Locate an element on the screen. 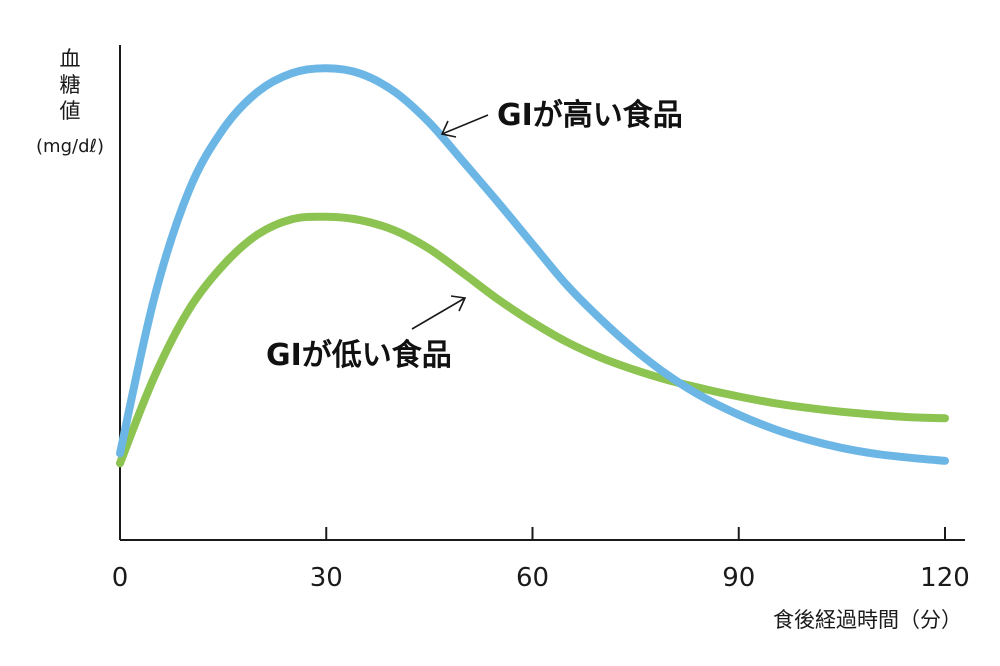  x-tick-label: 0 is located at coordinates (120, 578).